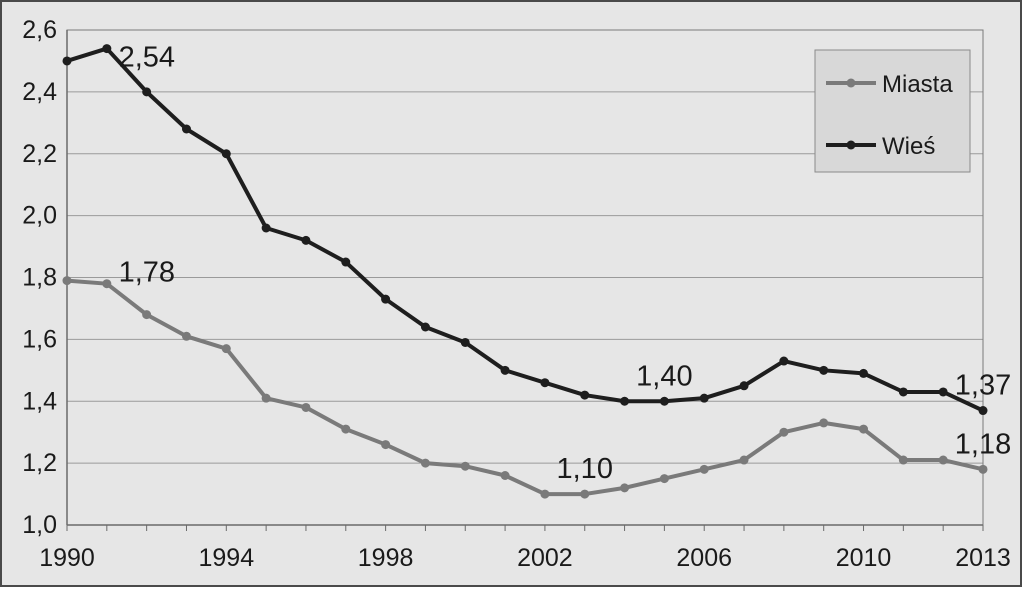 The width and height of the screenshot is (1024, 589). Describe the element at coordinates (147, 58) in the screenshot. I see `data-label: 2,54` at that location.